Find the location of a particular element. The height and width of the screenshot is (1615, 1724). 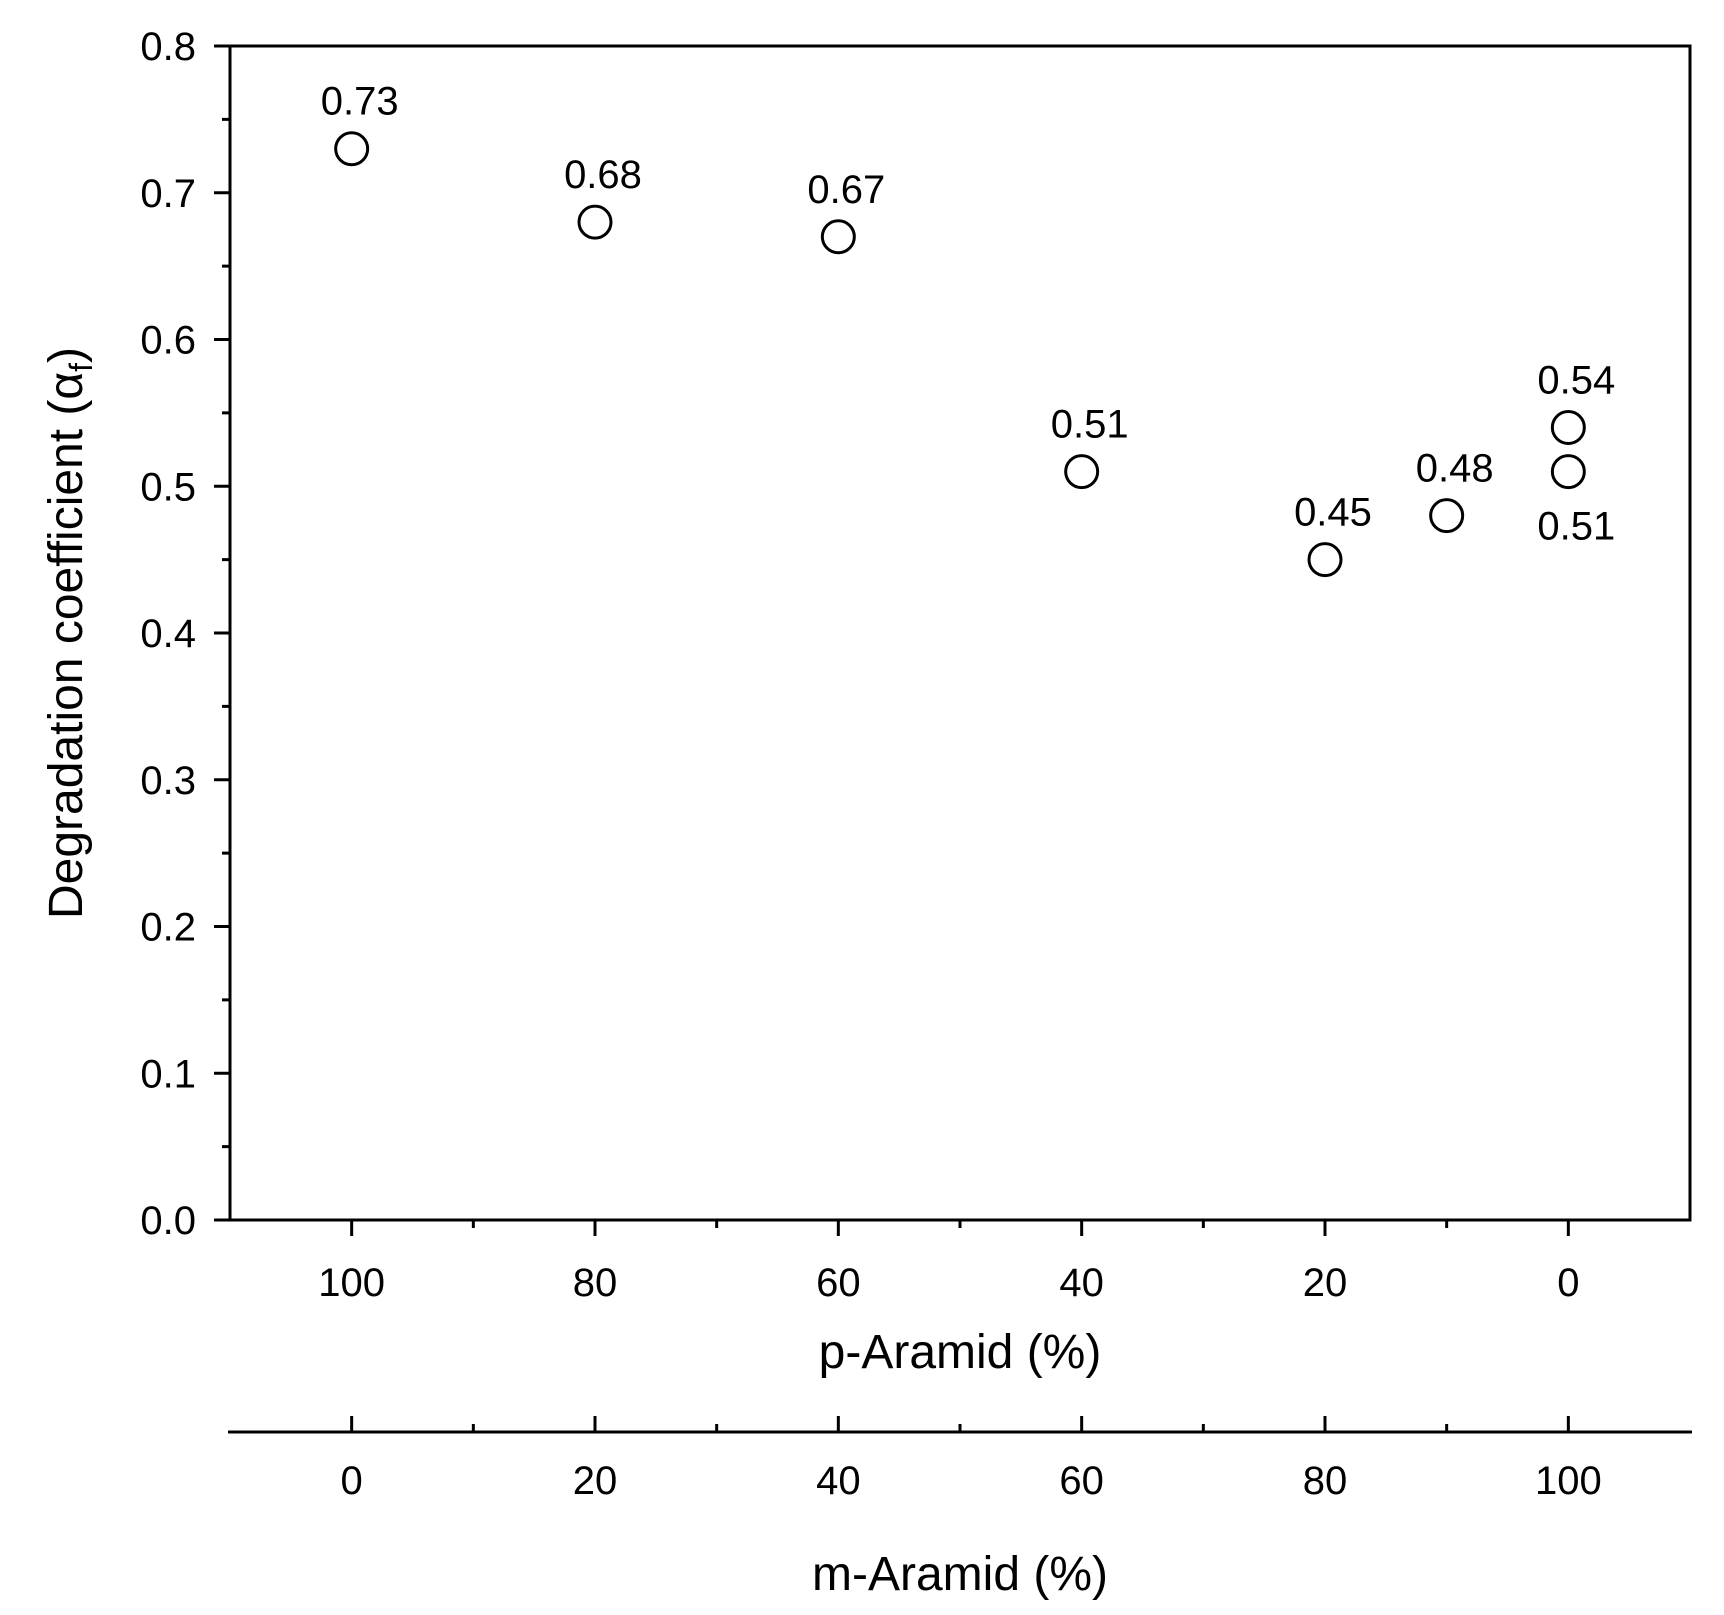

y-tick-label-1: 0.1 is located at coordinates (168, 1074).